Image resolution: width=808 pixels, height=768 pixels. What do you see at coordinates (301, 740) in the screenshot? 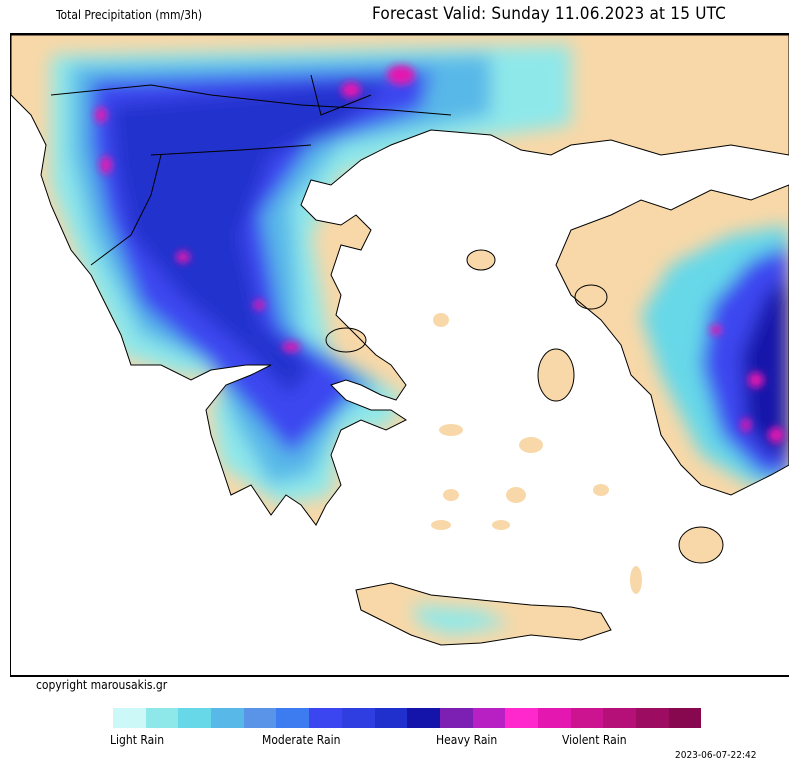
I see `legend-label-moderate: Moderate Rain` at bounding box center [301, 740].